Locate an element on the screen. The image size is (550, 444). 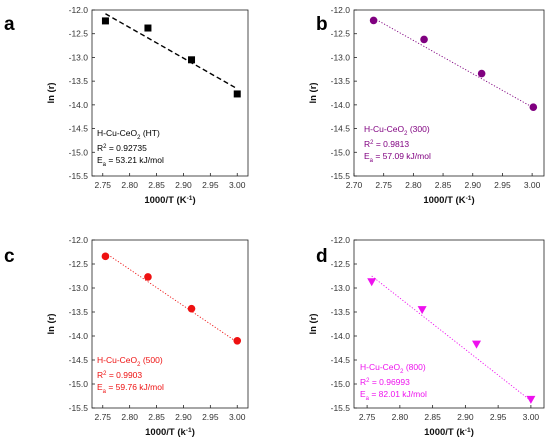
x-axis-title: 1000/T (k-1) is located at coordinates (449, 433).